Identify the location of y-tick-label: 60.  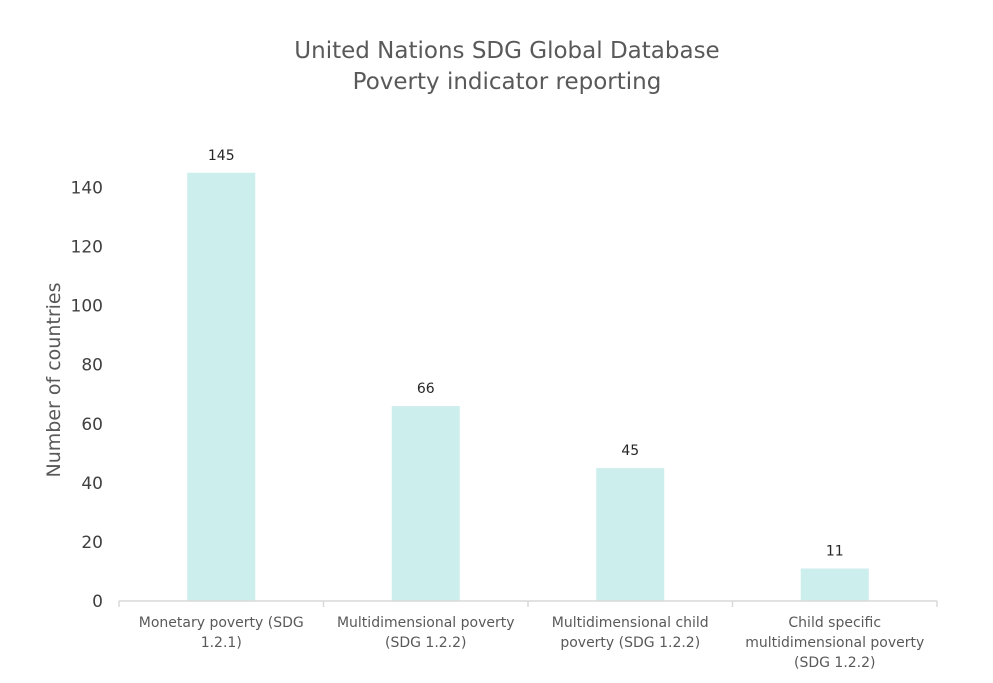
(92, 425).